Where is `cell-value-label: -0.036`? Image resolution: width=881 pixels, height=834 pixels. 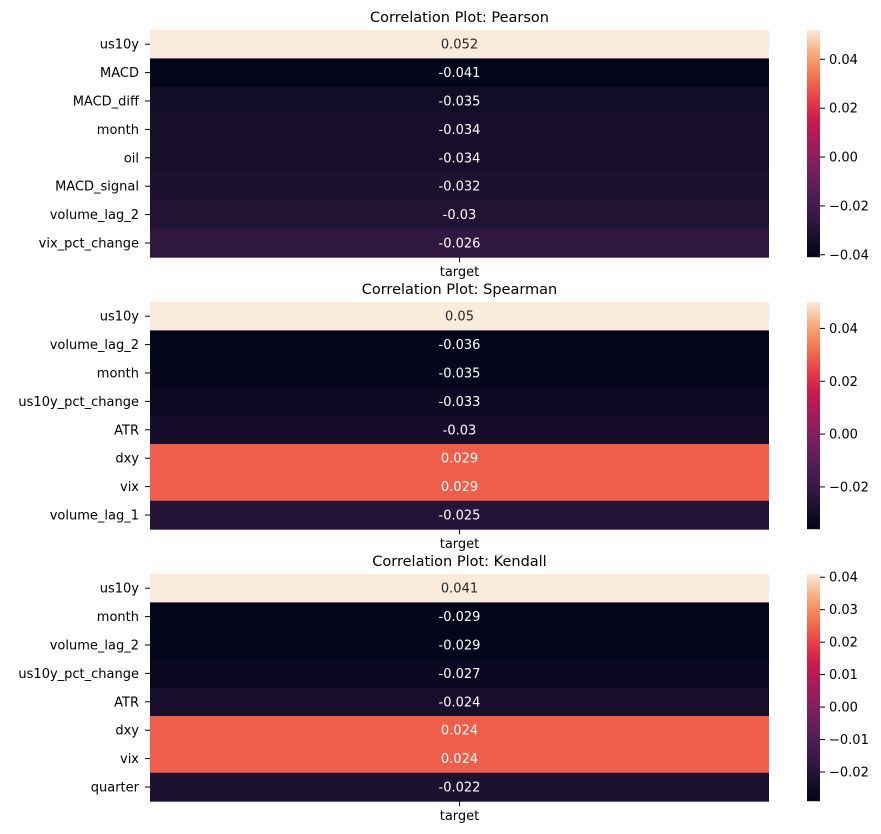
cell-value-label: -0.036 is located at coordinates (460, 345).